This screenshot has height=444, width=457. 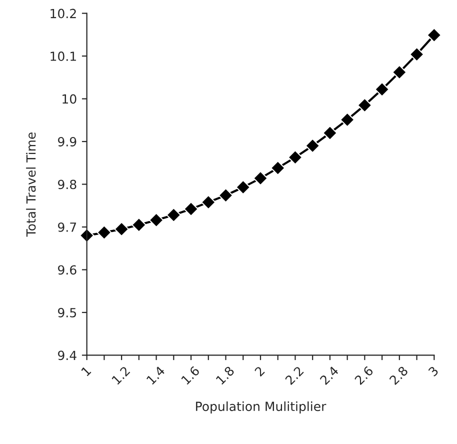 What do you see at coordinates (86, 371) in the screenshot?
I see `x-tick-label: 1` at bounding box center [86, 371].